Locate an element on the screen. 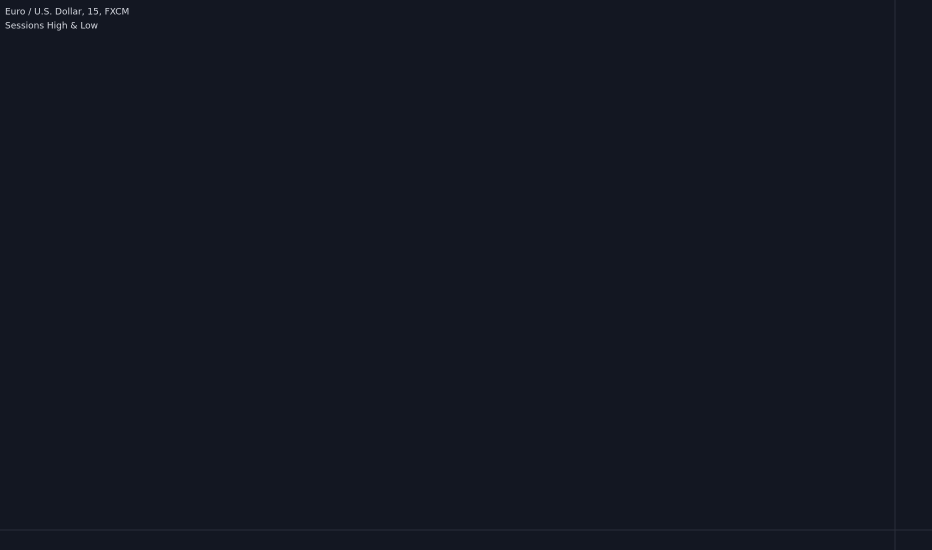 This screenshot has width=932, height=550. chart-title: Euro / U.S. Dollar, 15, FXCM is located at coordinates (67, 13).